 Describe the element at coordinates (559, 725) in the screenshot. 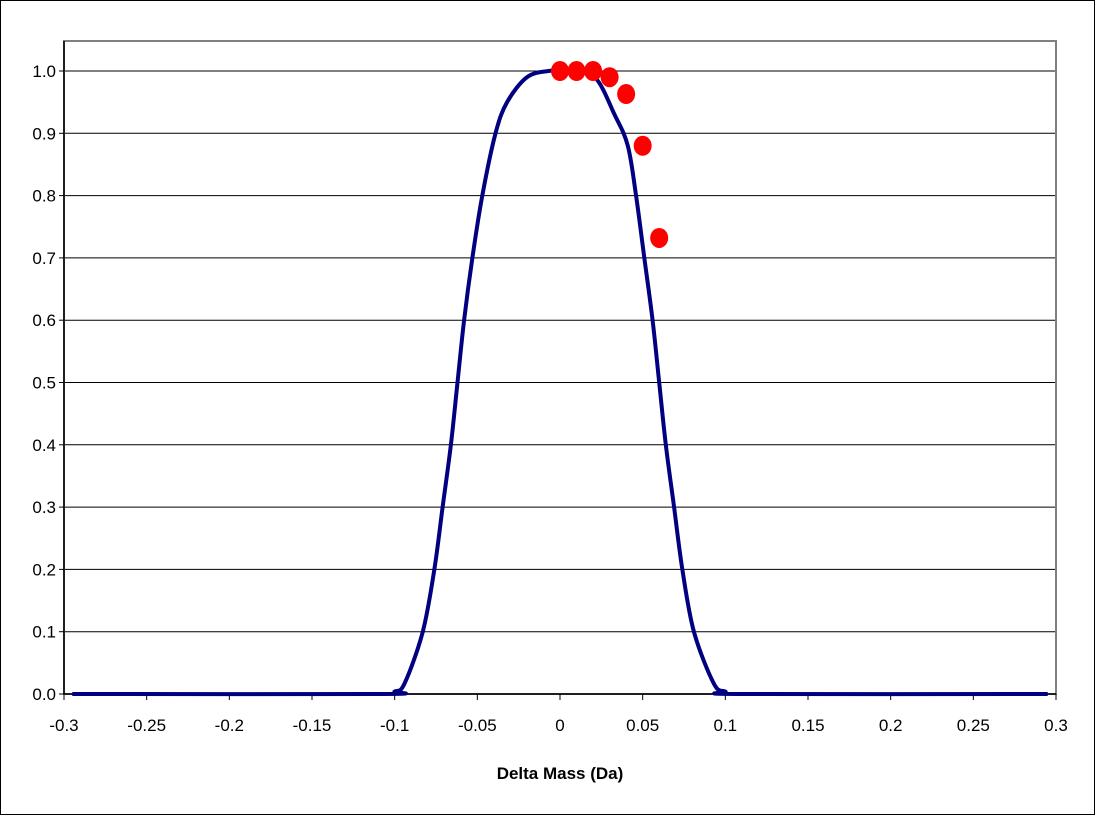

I see `x-tick-label: 0` at that location.